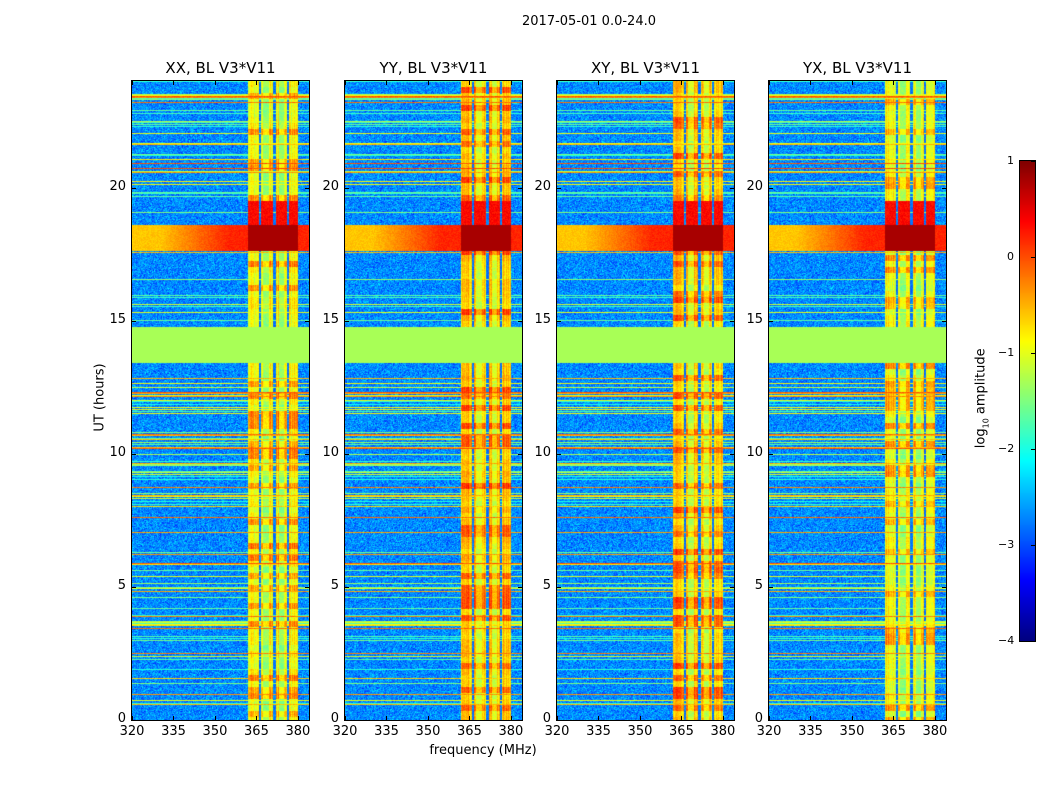 The width and height of the screenshot is (1050, 800). I want to click on colorbar-label-sub: 10, so click(986, 423).